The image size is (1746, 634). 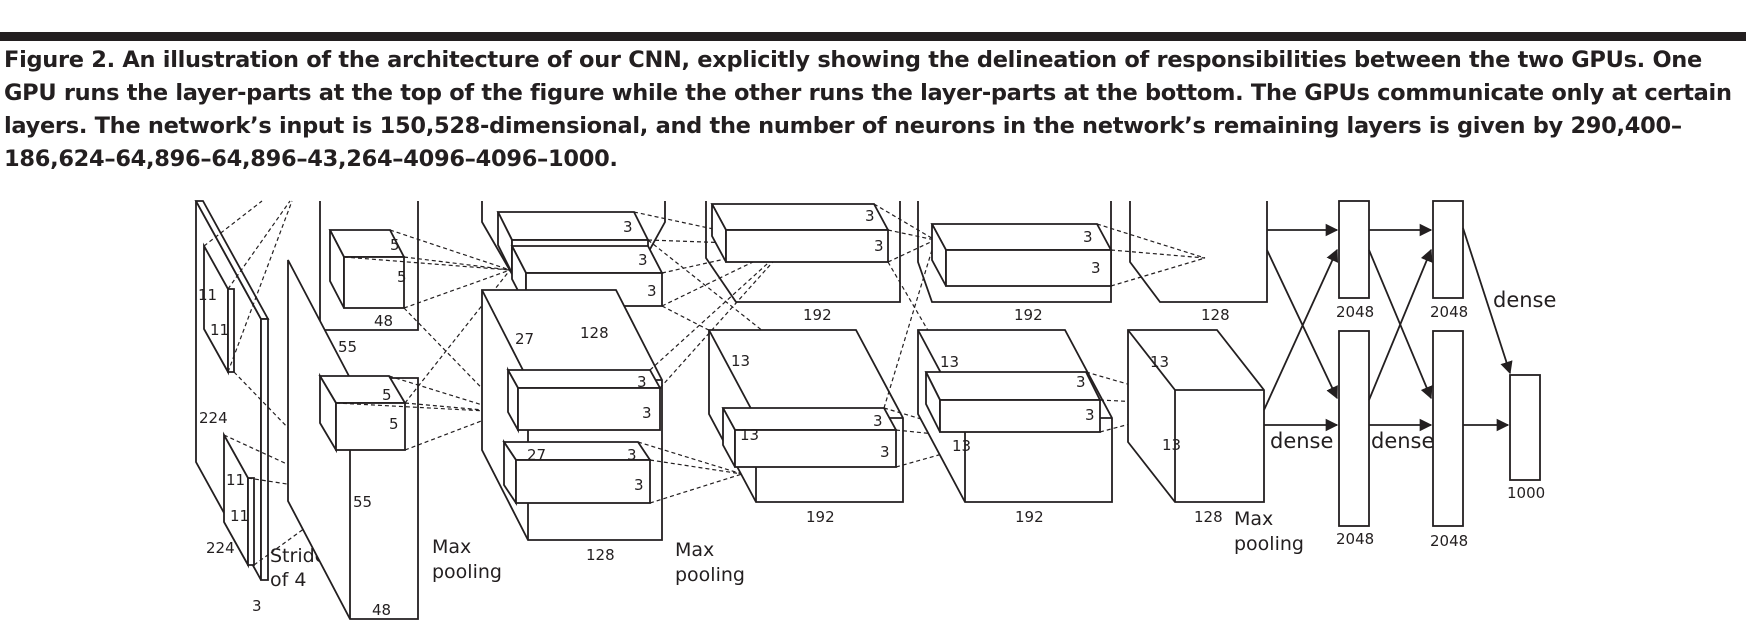 I want to click on pool2-label-1: Max, so click(x=694, y=550).